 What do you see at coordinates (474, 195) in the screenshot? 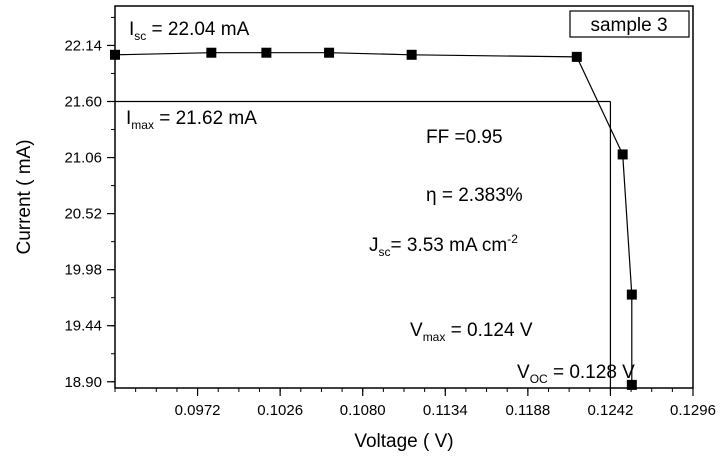
I see `efficiency-annotation: η = 2.383%` at bounding box center [474, 195].